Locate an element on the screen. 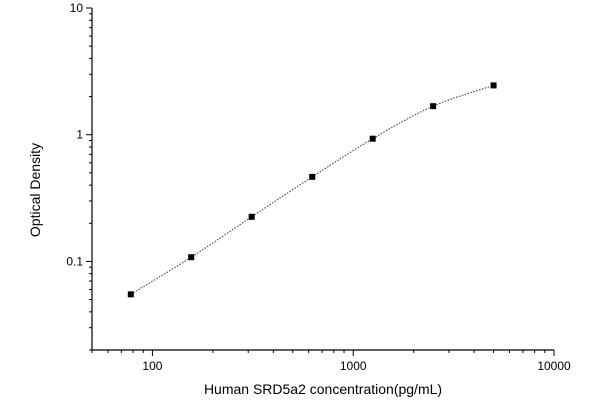 Image resolution: width=600 pixels, height=400 pixels. y-tick-label: 0.1 is located at coordinates (74, 261).